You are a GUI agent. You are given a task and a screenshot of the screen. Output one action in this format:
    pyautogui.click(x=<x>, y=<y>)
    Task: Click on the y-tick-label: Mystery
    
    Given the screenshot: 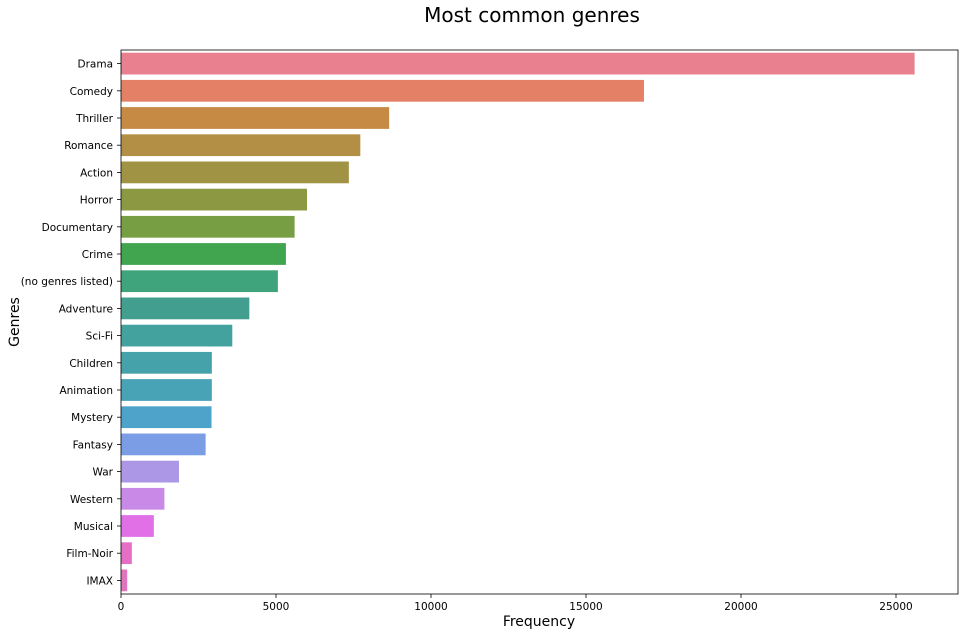 What is the action you would take?
    pyautogui.click(x=92, y=418)
    